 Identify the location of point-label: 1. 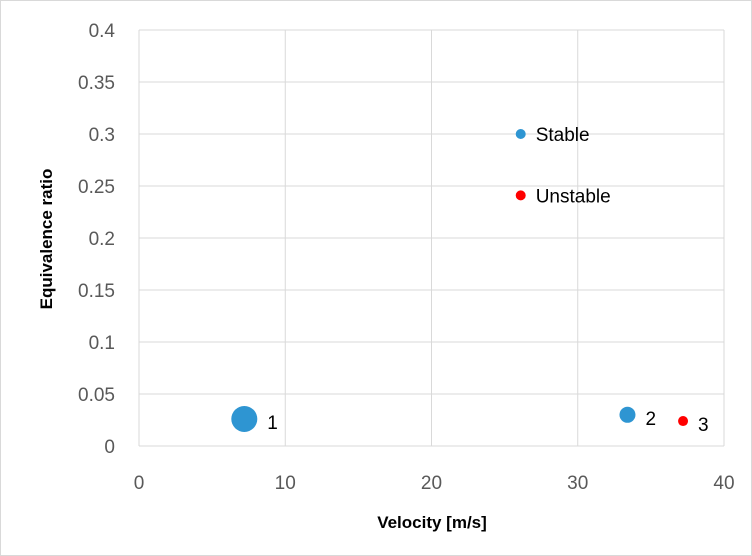
(272, 423).